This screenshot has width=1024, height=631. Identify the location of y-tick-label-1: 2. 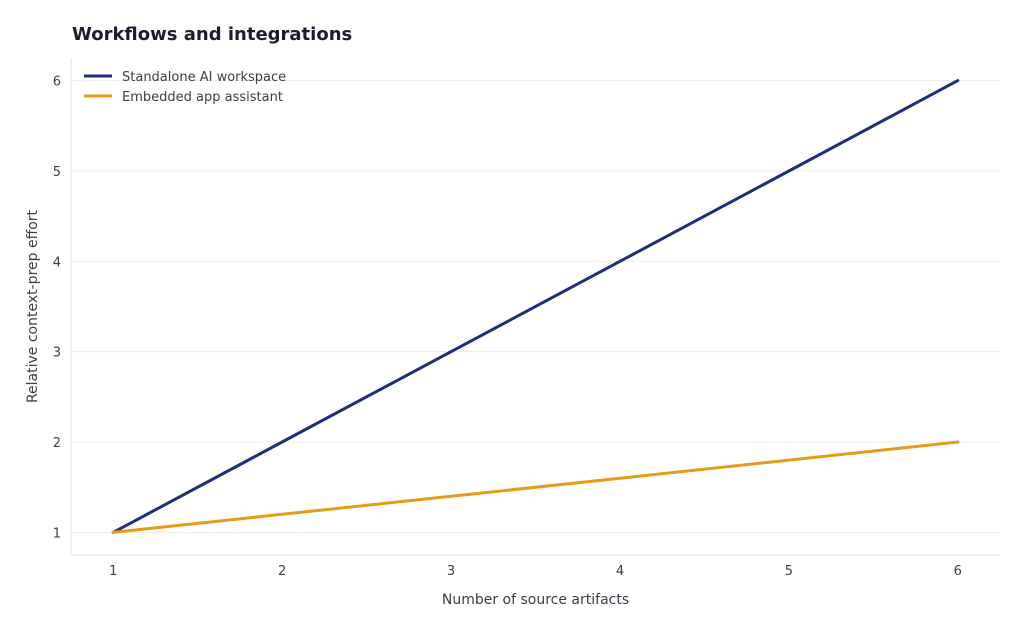
(57, 443).